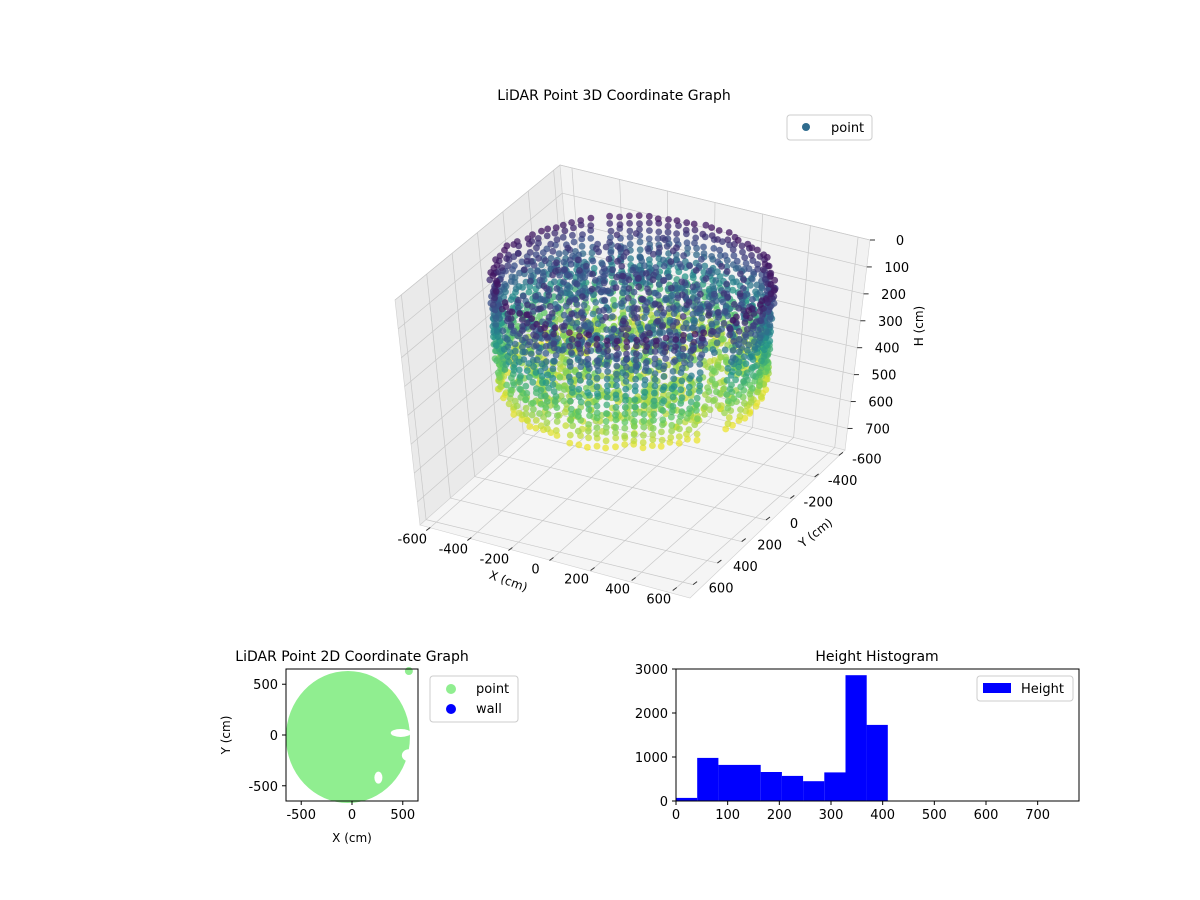 This screenshot has height=900, width=1200. I want to click on z-tick-label: 600, so click(880, 403).